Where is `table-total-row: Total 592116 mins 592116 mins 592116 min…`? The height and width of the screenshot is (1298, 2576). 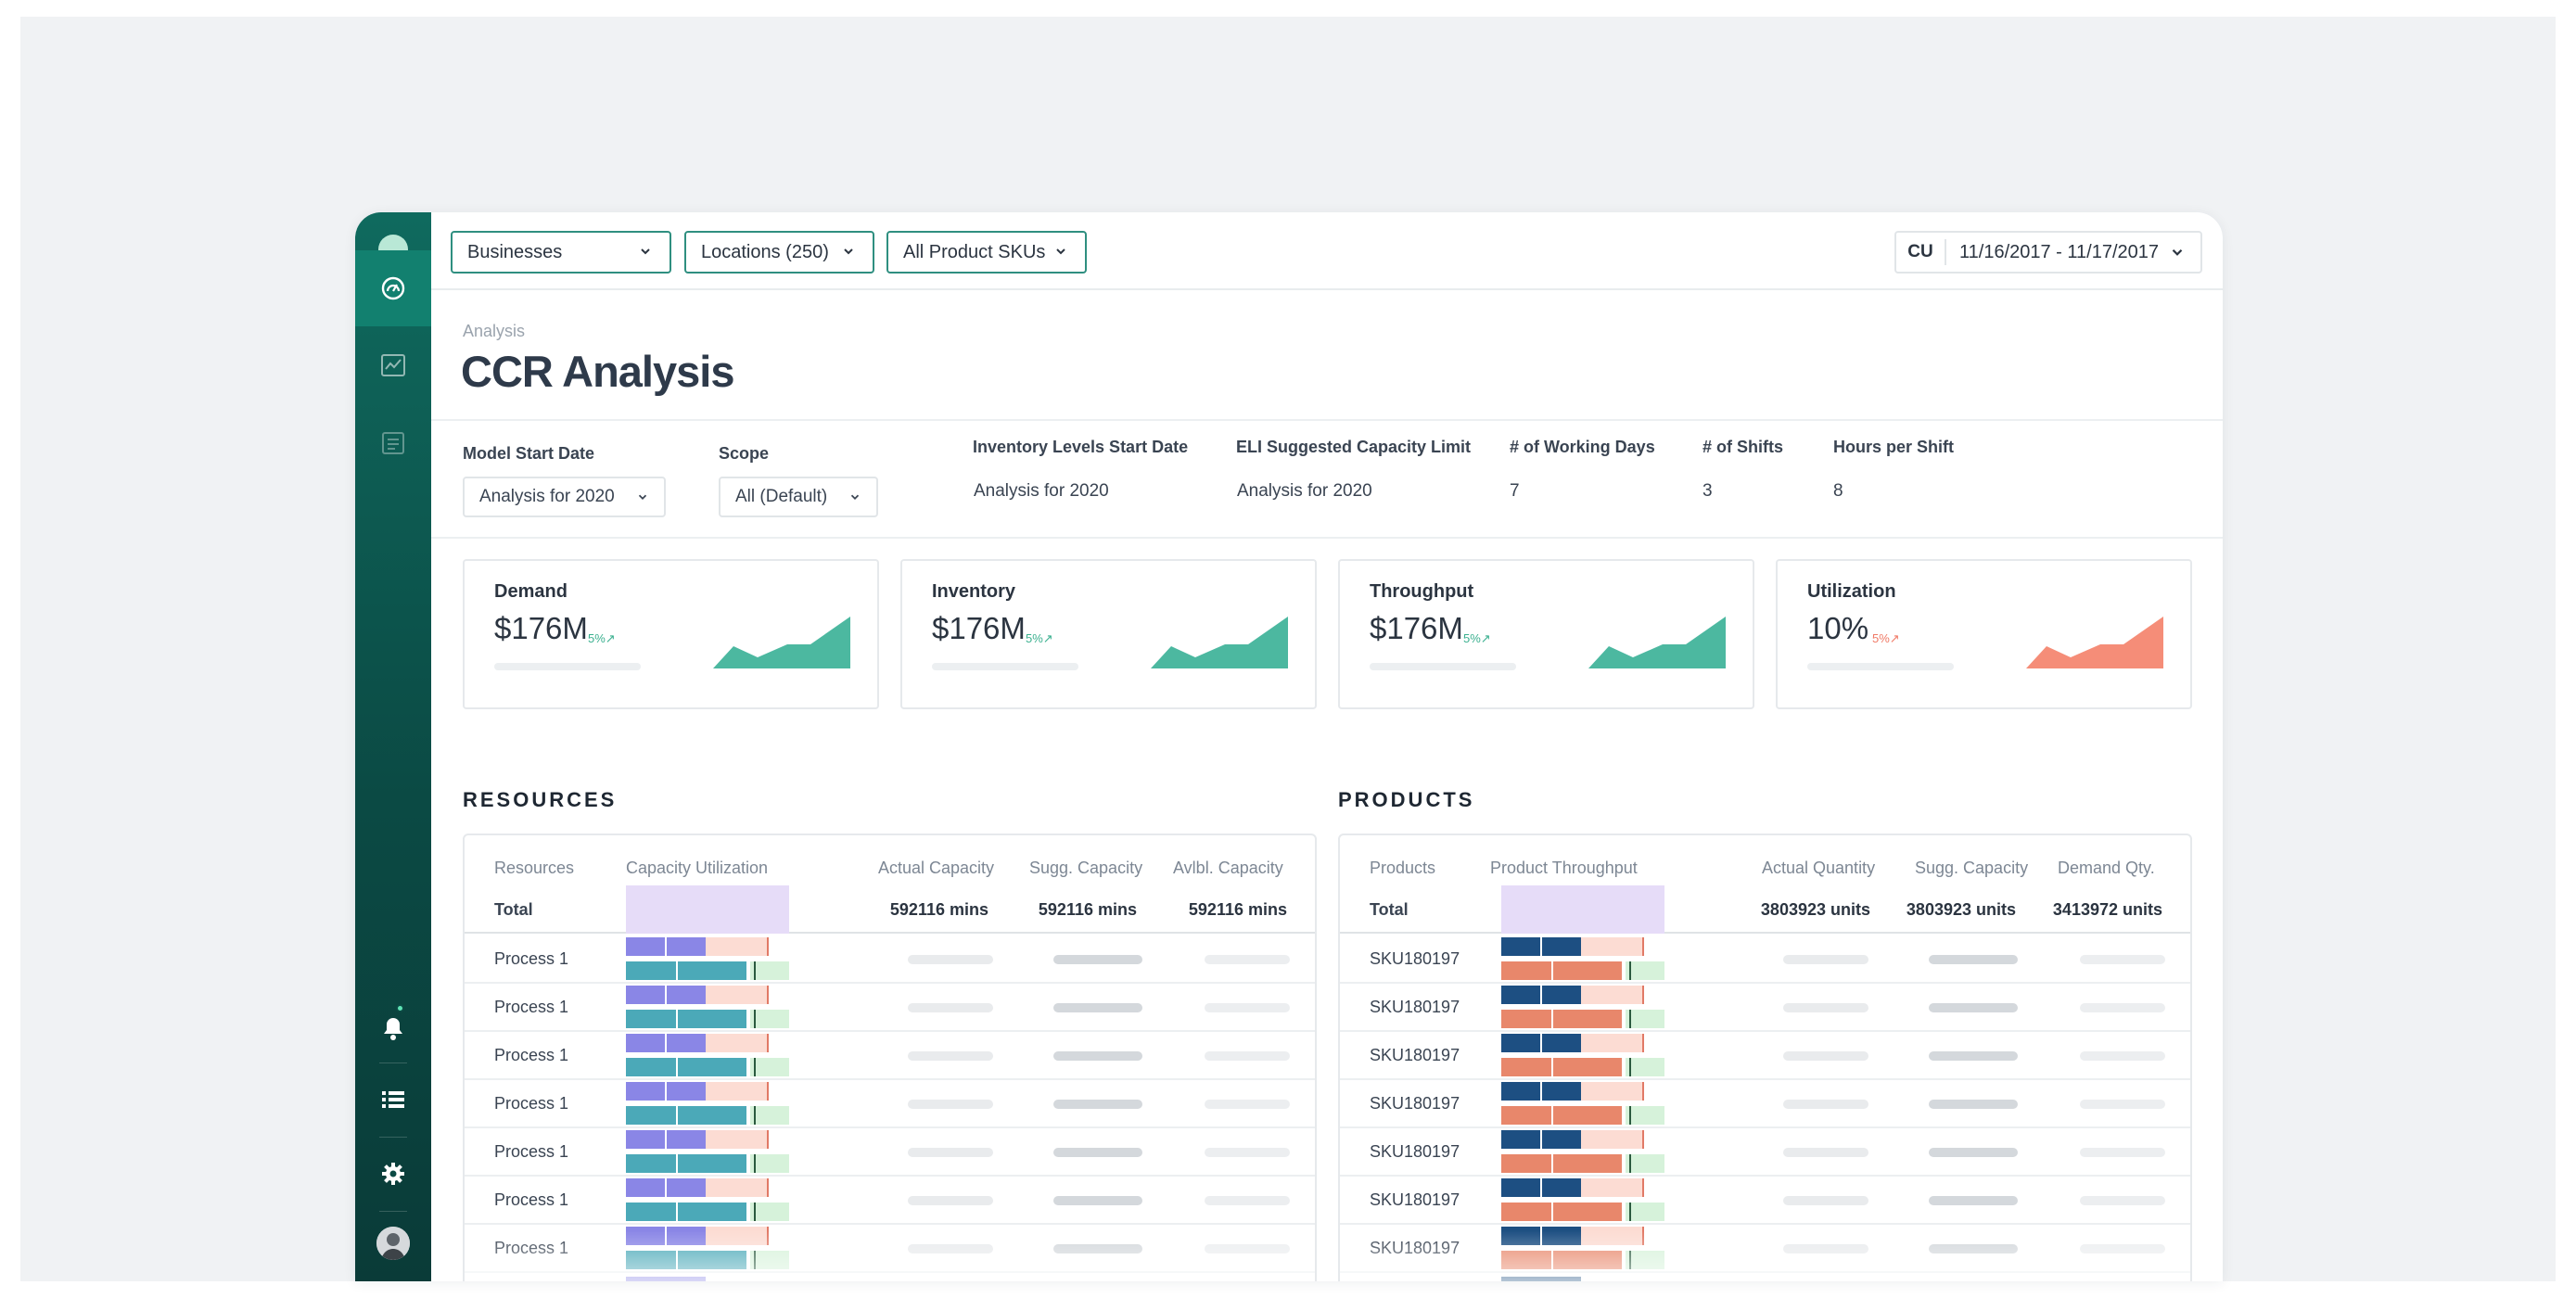 table-total-row: Total 592116 mins 592116 mins 592116 min… is located at coordinates (890, 910).